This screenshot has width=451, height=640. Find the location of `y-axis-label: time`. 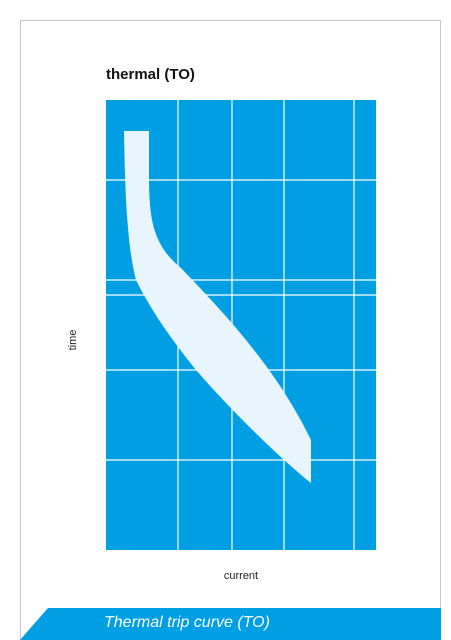

y-axis-label: time is located at coordinates (73, 340).